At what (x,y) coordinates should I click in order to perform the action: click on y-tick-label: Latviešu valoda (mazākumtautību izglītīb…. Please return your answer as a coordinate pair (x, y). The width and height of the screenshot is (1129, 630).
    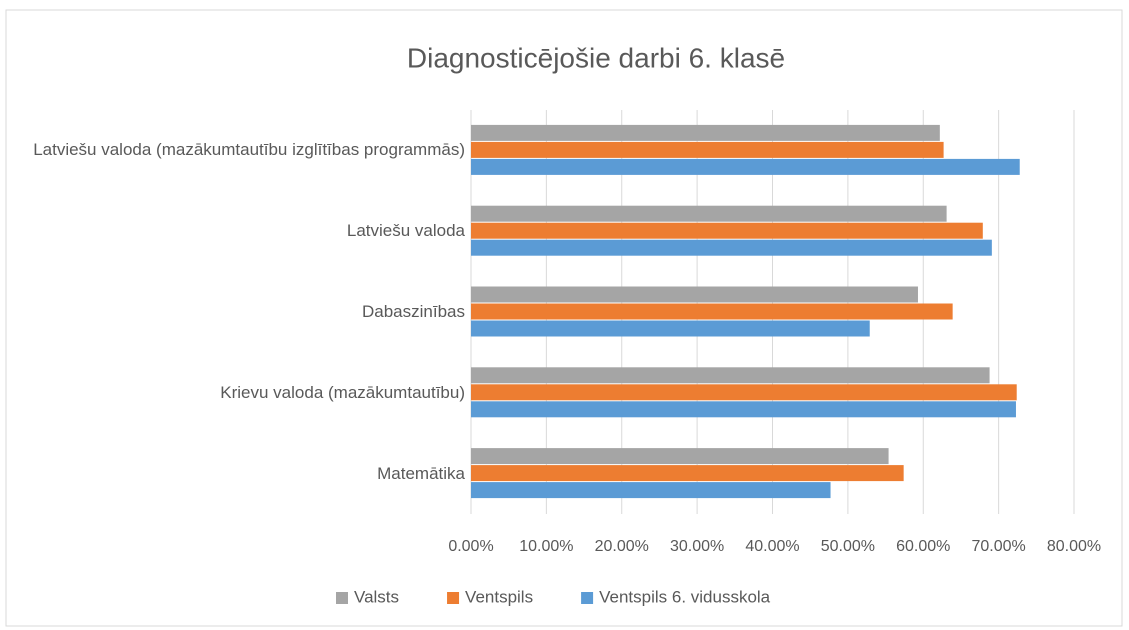
    Looking at the image, I should click on (249, 150).